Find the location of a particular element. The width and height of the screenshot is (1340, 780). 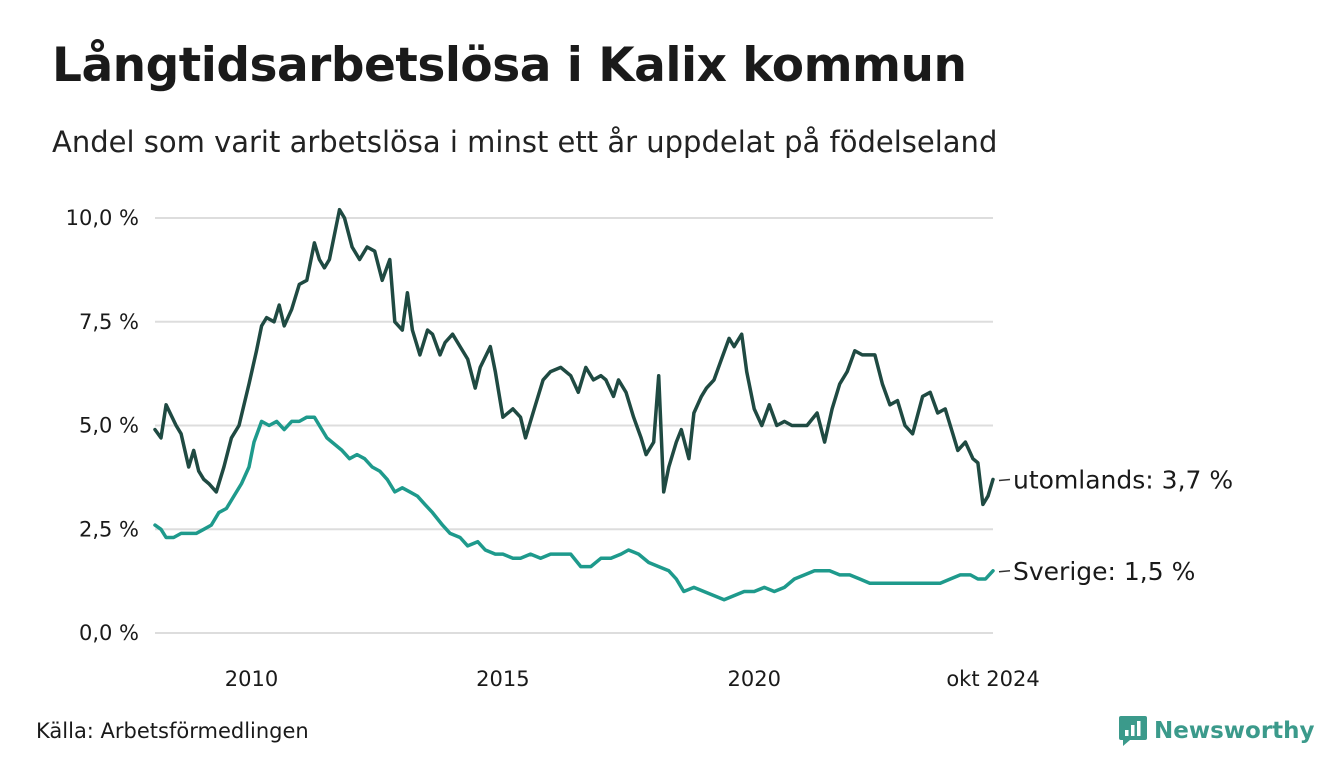

brand-name: Newsworthy is located at coordinates (1234, 731).